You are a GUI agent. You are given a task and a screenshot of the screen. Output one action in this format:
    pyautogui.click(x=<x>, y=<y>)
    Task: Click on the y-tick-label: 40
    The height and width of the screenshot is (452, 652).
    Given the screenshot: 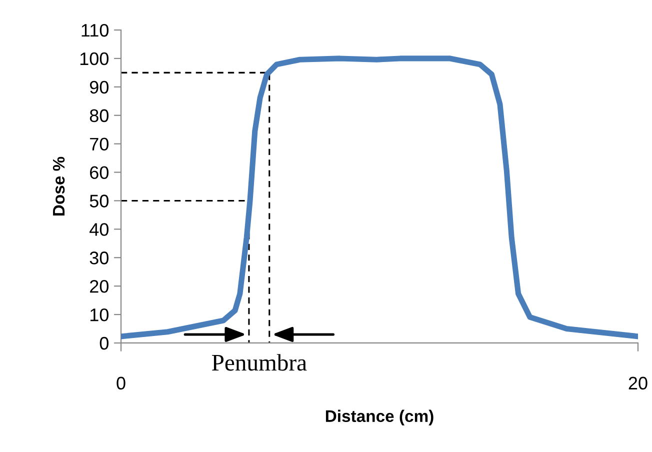 What is the action you would take?
    pyautogui.click(x=99, y=229)
    